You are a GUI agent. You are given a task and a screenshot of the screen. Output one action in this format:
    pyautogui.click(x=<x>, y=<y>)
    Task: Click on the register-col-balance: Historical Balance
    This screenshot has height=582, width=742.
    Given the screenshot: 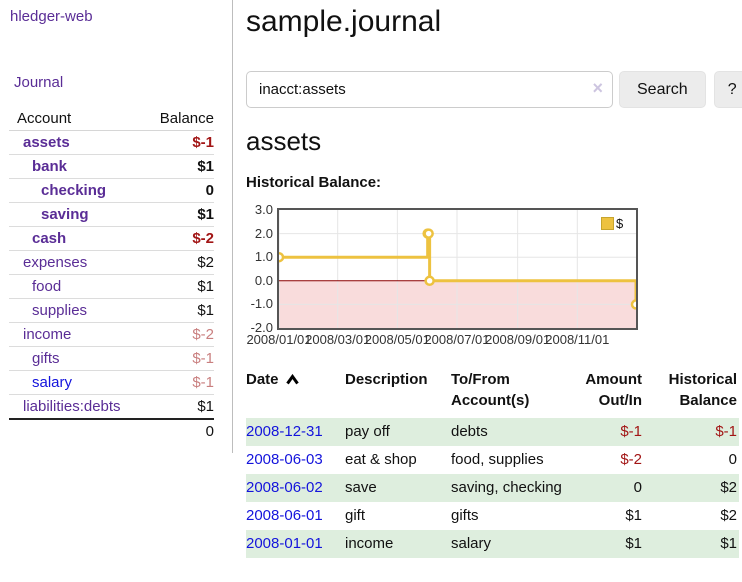 What is the action you would take?
    pyautogui.click(x=702, y=390)
    